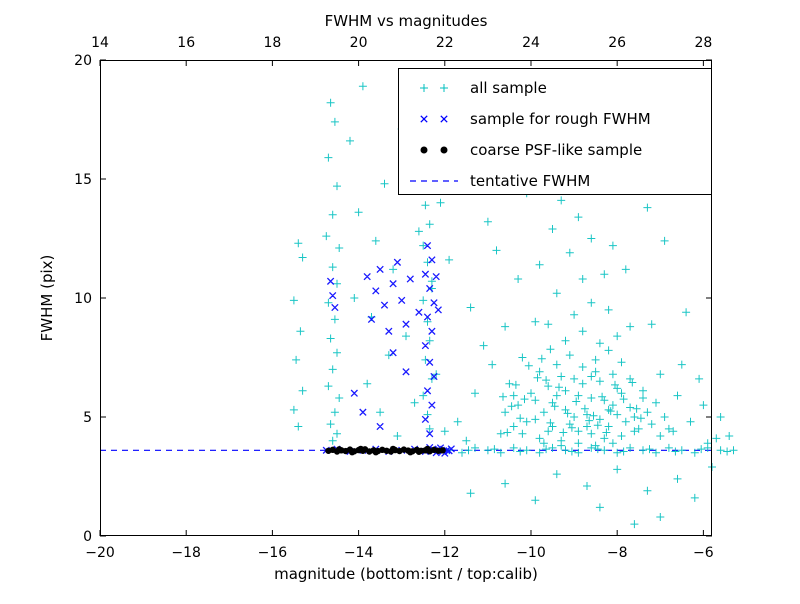 The height and width of the screenshot is (604, 800). What do you see at coordinates (87, 537) in the screenshot?
I see `svg-text: 0` at bounding box center [87, 537].